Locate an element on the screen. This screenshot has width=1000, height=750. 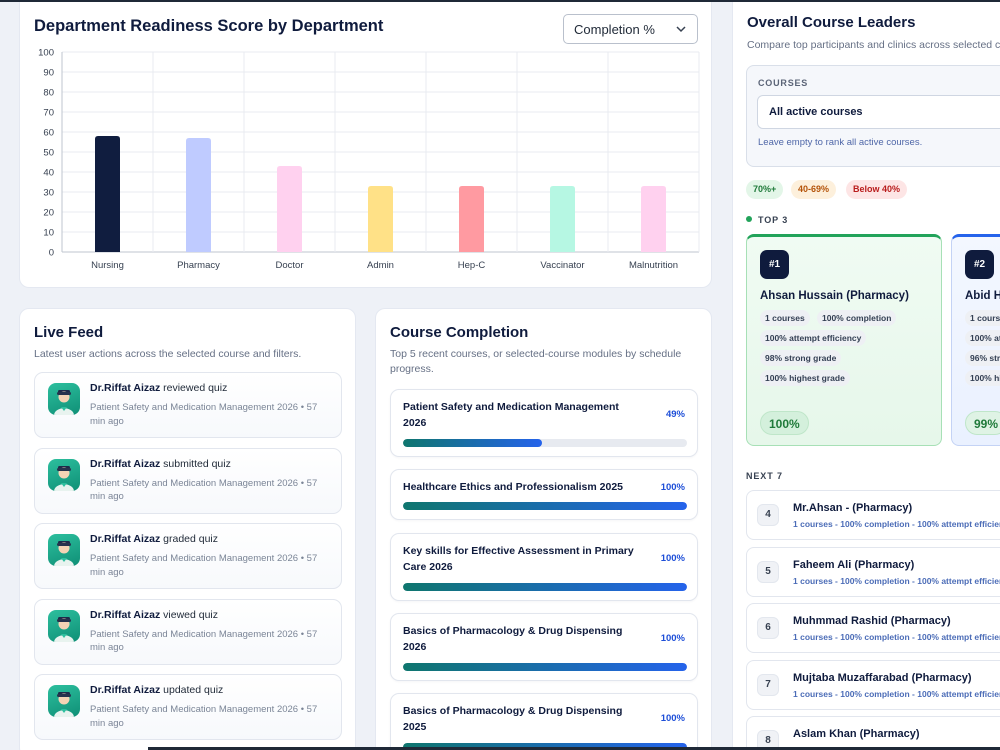
course-progress-bar is located at coordinates (545, 587).